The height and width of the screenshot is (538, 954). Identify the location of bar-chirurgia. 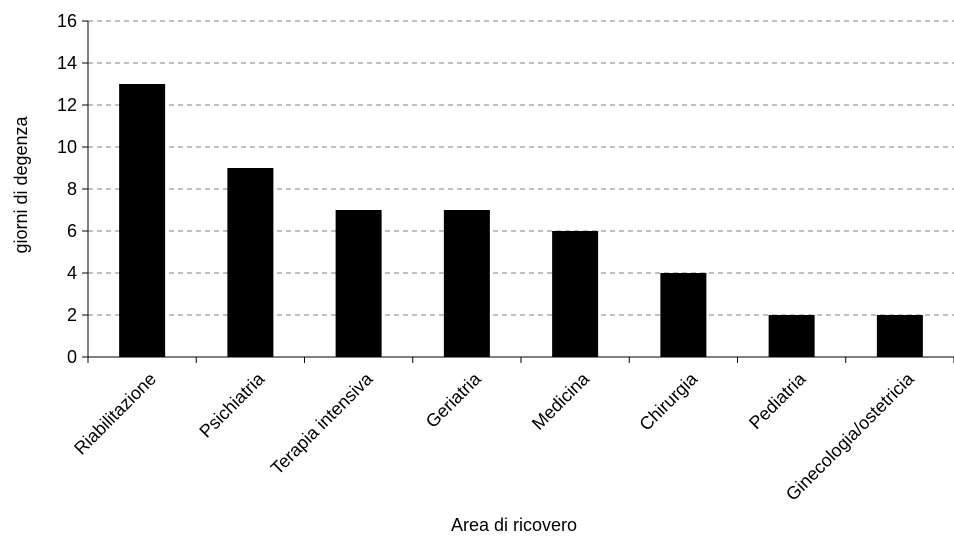
(683, 315).